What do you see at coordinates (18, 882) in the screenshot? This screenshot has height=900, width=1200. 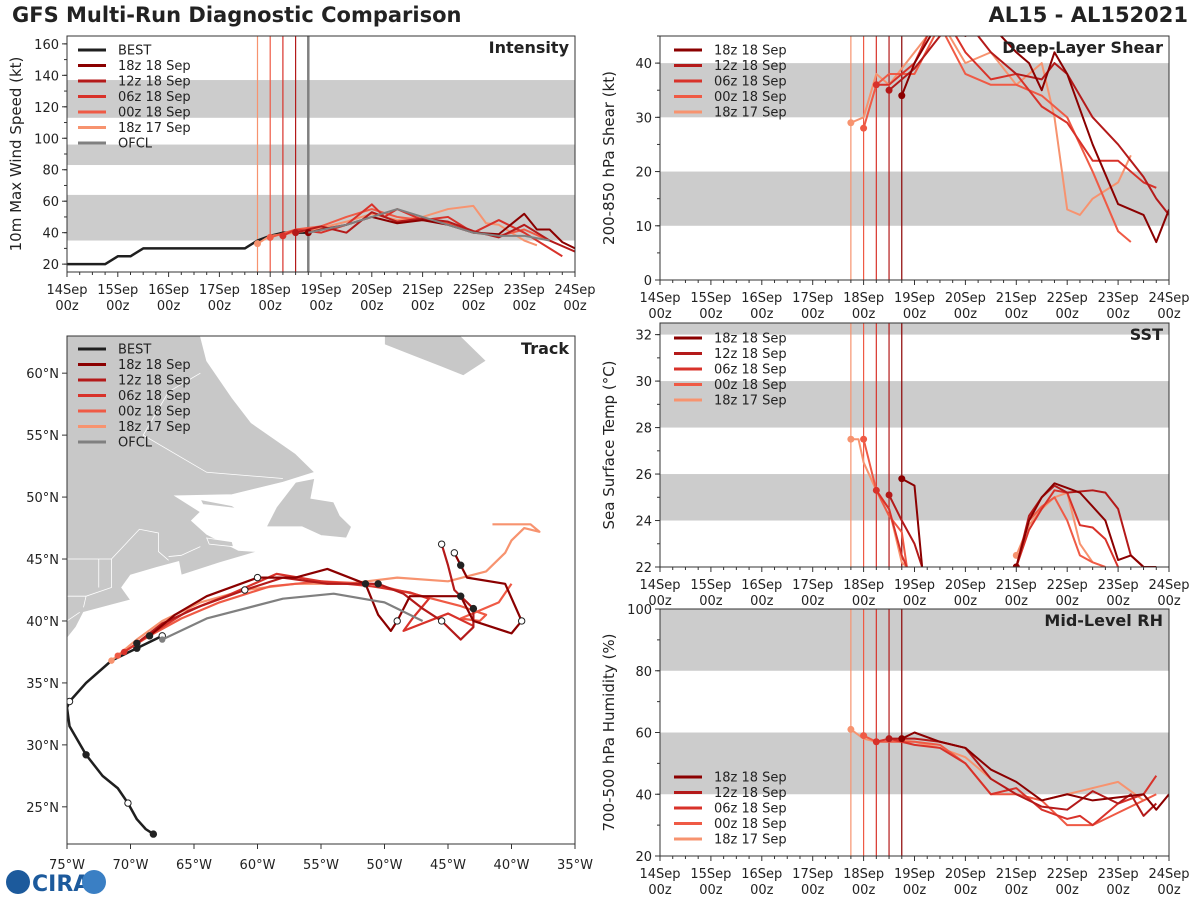 I see `logo-globe-icon` at bounding box center [18, 882].